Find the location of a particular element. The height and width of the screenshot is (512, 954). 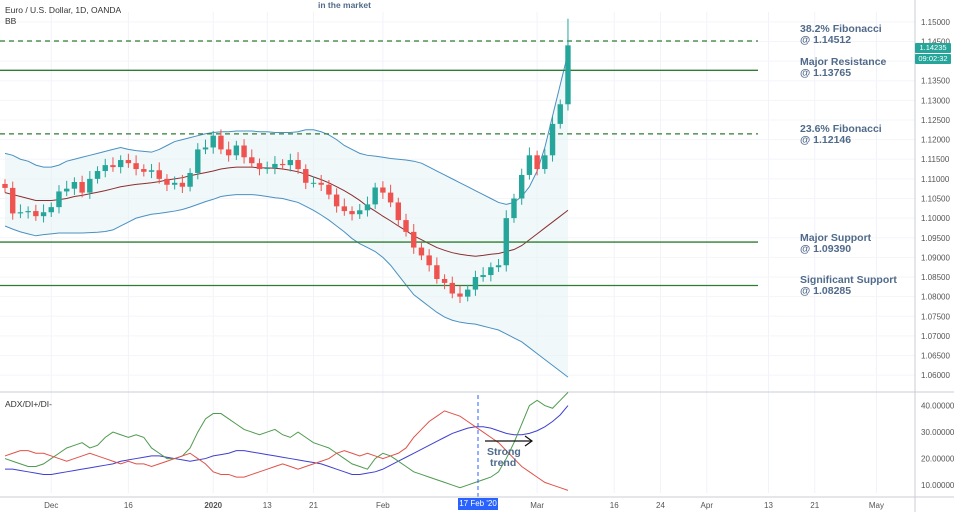

strong-trend-label-2: trend is located at coordinates (503, 463).